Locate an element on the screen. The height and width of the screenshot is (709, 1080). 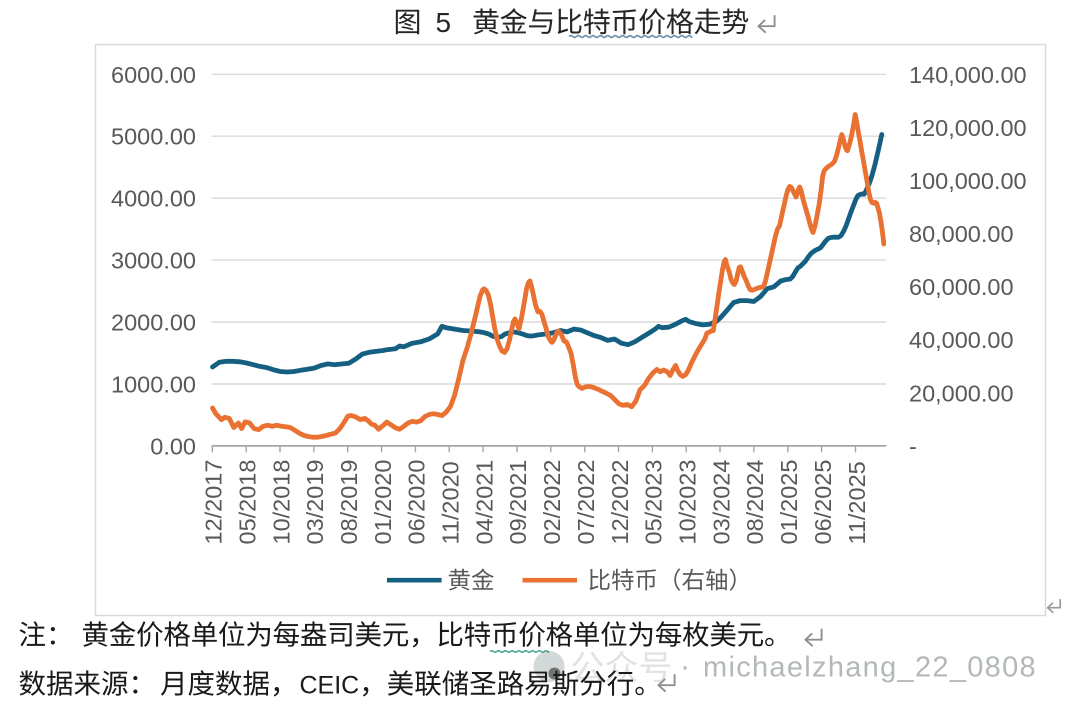
svg-text: 6000.00 is located at coordinates (153, 75).